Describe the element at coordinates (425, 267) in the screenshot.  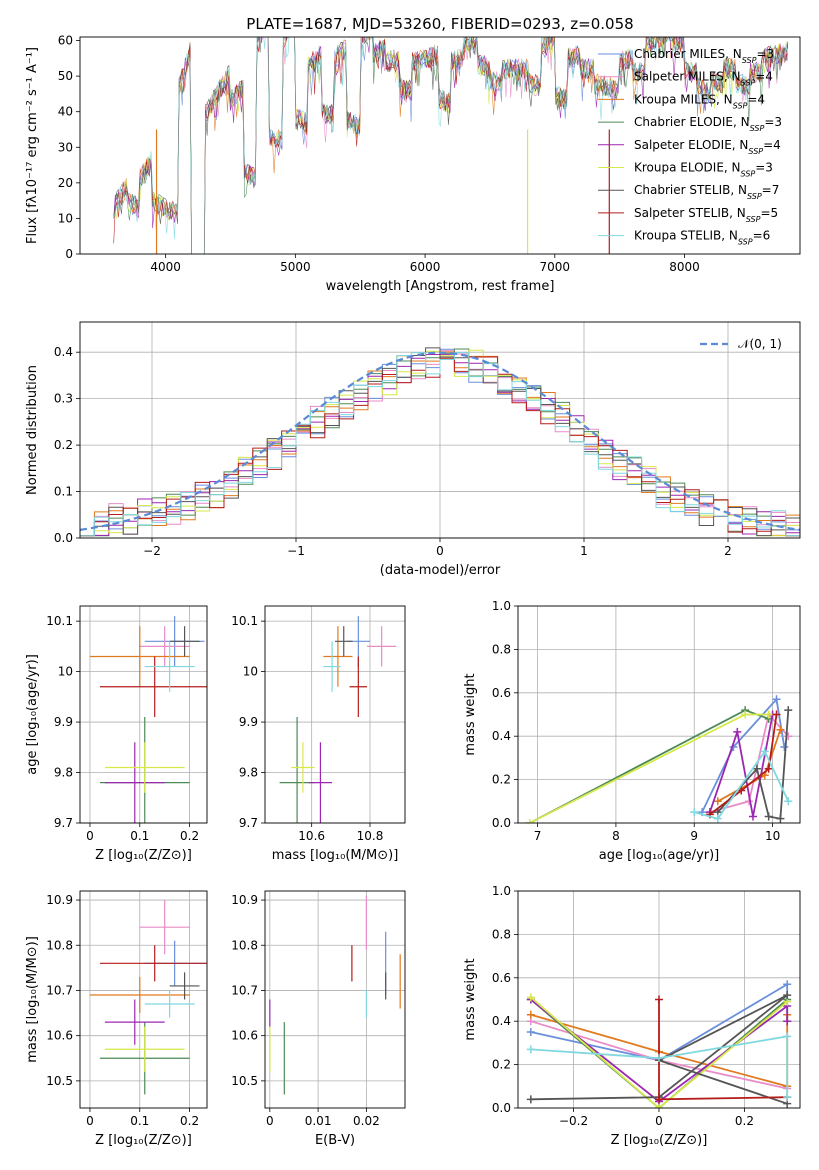
I see `tick-label-x: 6000` at that location.